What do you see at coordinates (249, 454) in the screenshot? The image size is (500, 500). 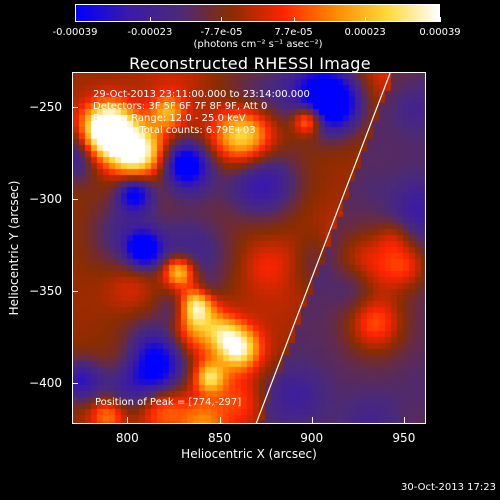 I see `x-axis-label: Heliocentric X (arcsec)` at bounding box center [249, 454].